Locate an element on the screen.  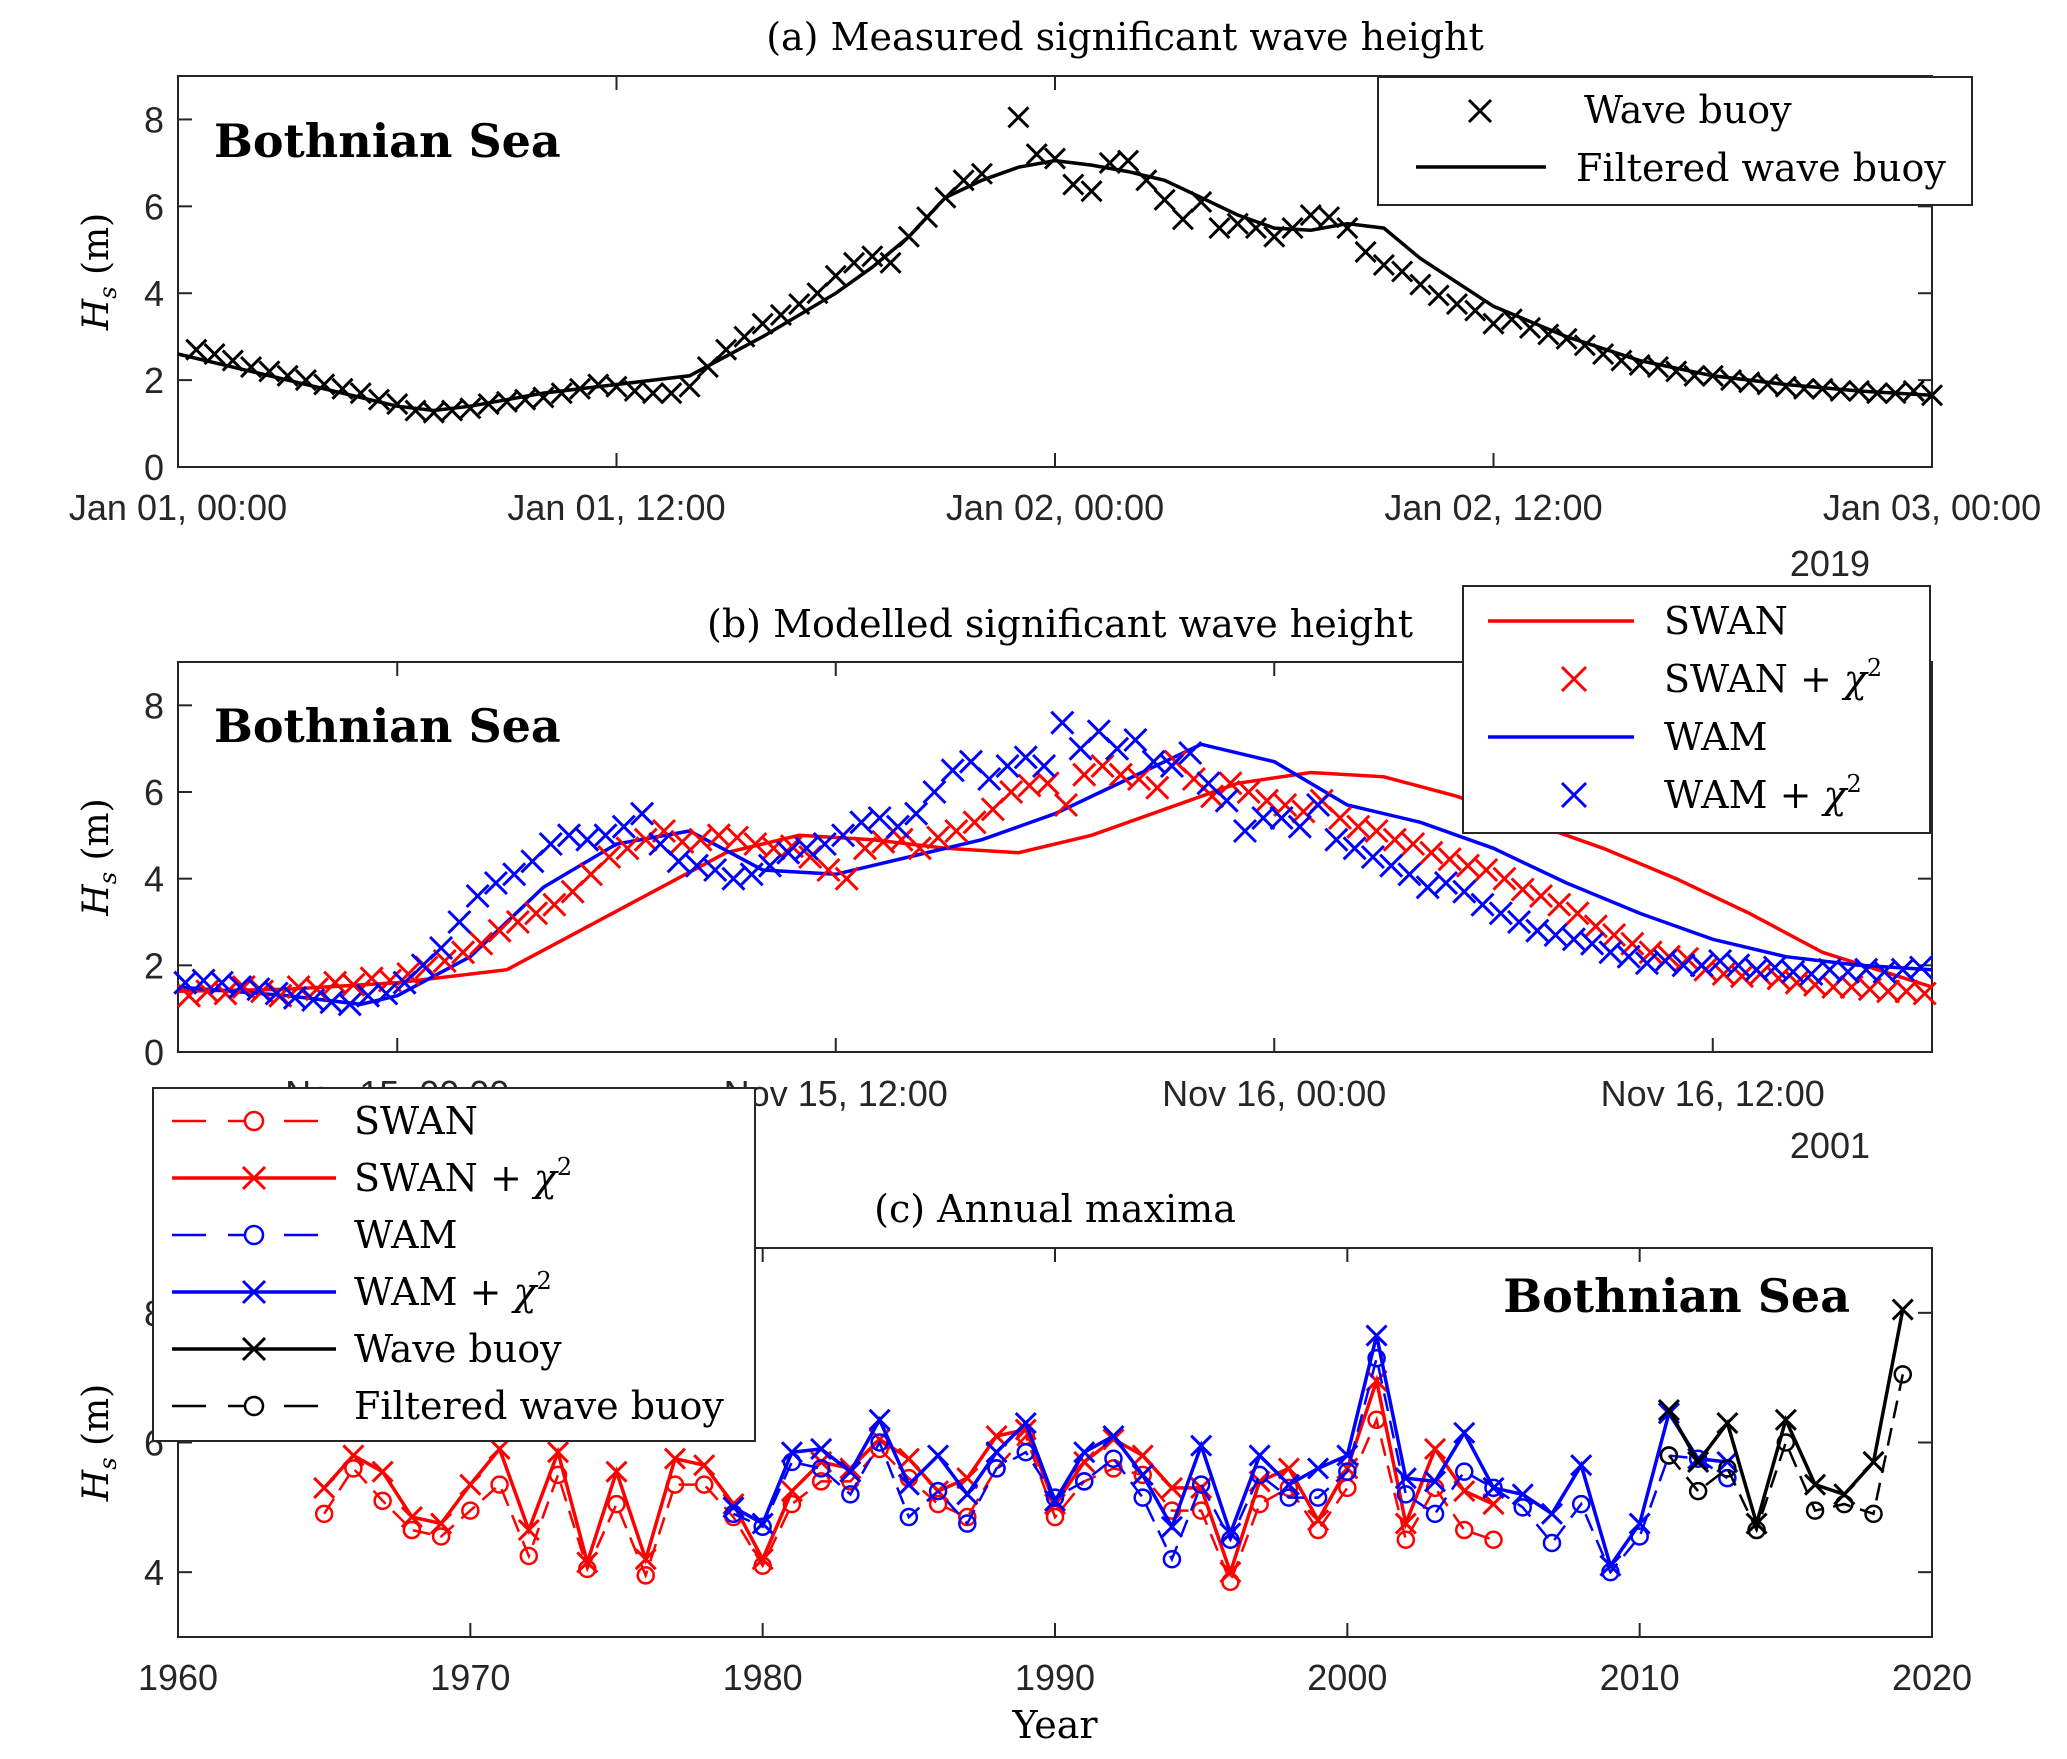
c-legend-marker-wam-chi2-b is located at coordinates (254, 1292).